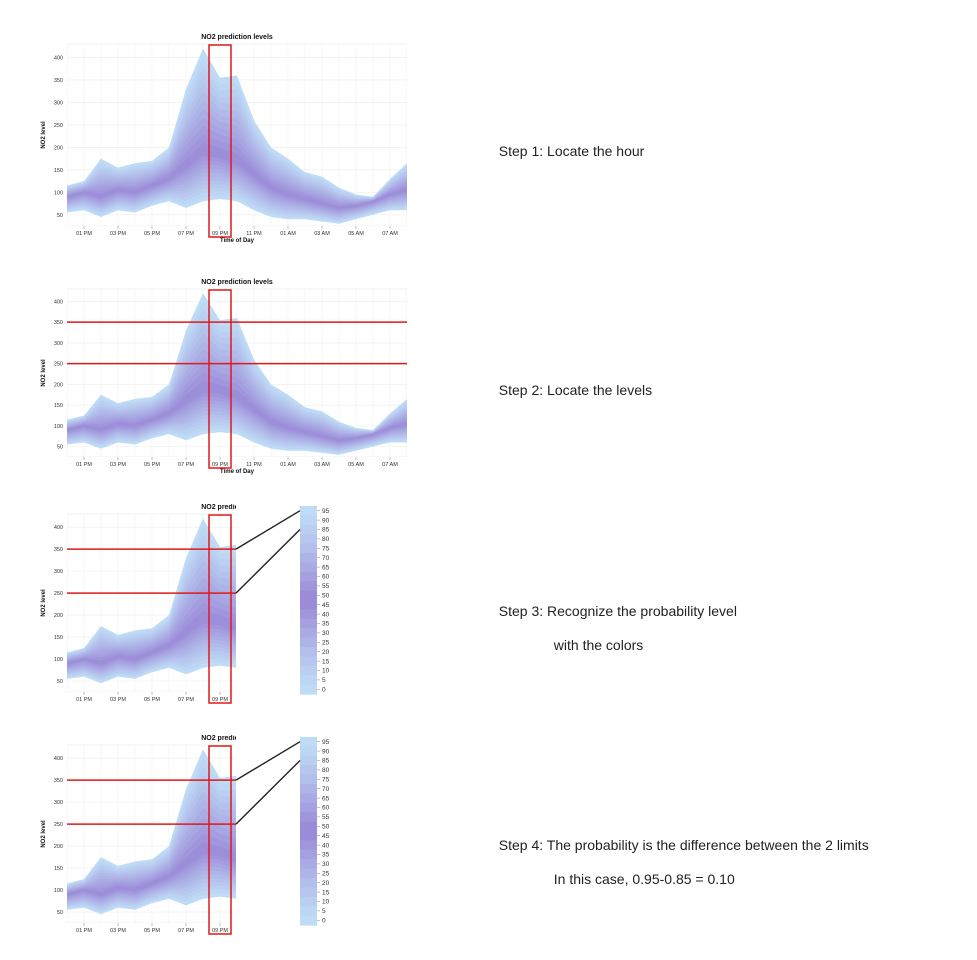  Describe the element at coordinates (58, 302) in the screenshot. I see `y-tick-label: 400` at that location.